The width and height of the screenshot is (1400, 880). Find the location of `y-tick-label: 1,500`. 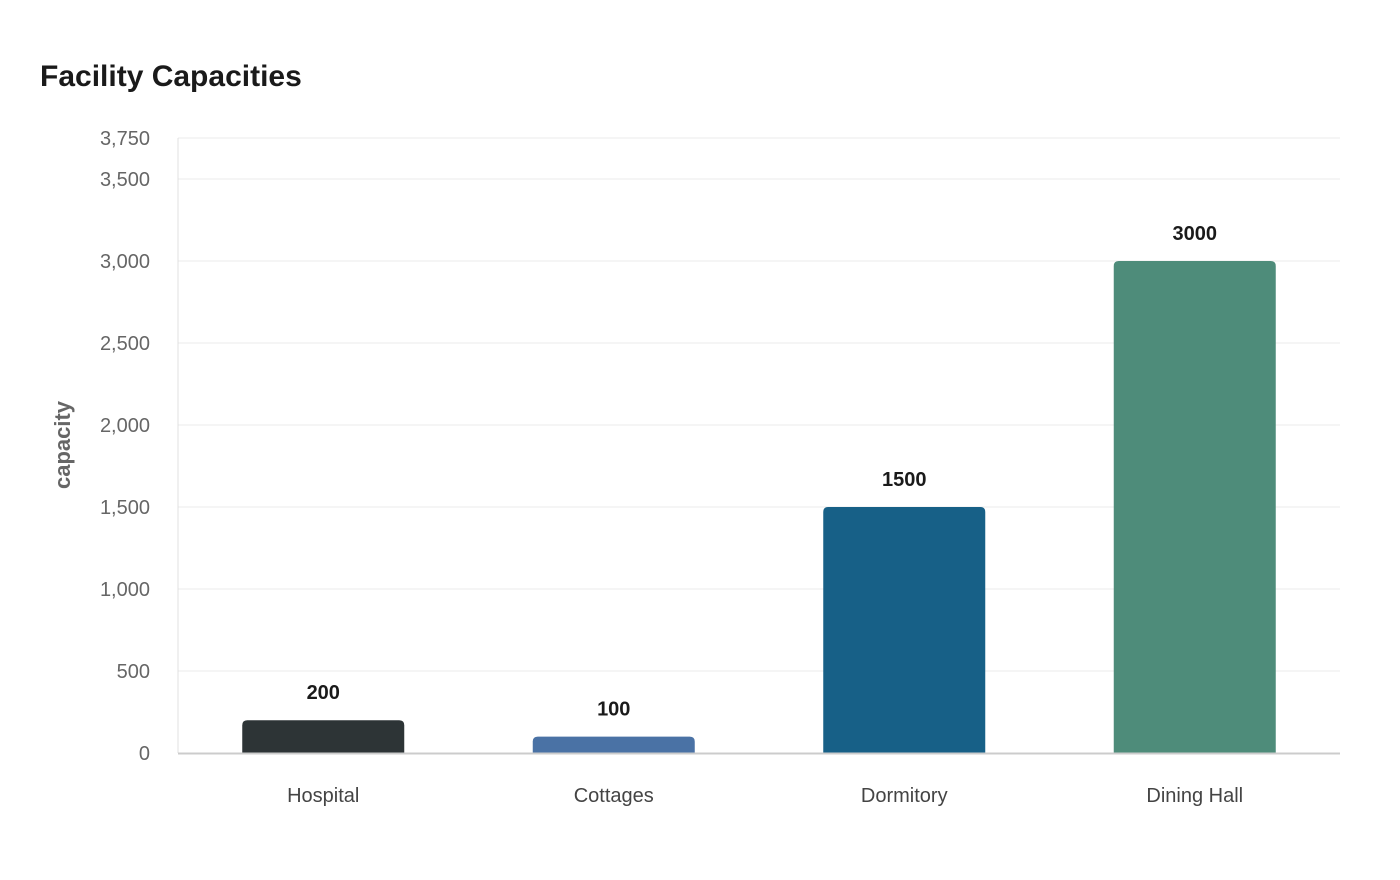

y-tick-label: 1,500 is located at coordinates (125, 508).